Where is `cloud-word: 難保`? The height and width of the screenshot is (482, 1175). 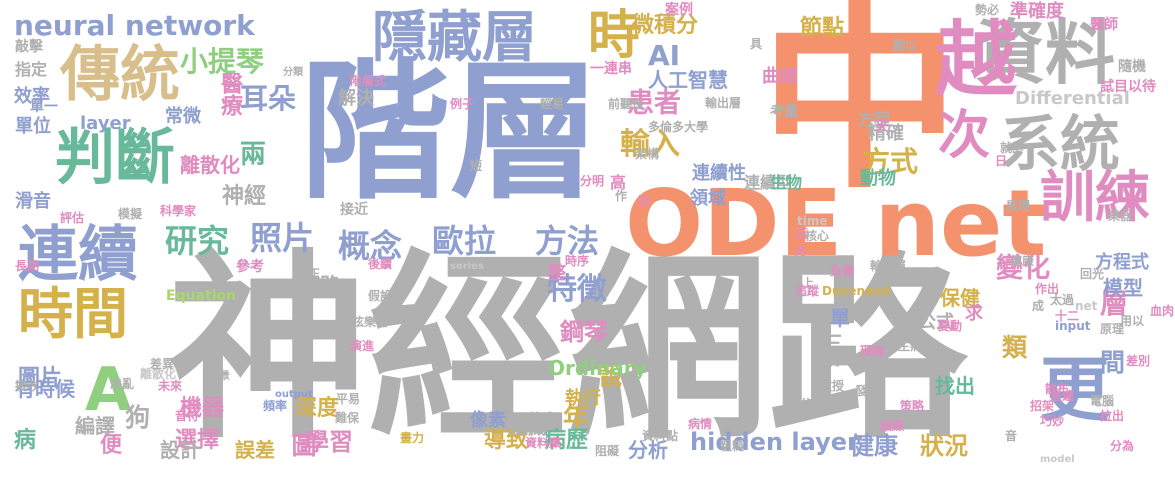 cloud-word: 難保 is located at coordinates (347, 418).